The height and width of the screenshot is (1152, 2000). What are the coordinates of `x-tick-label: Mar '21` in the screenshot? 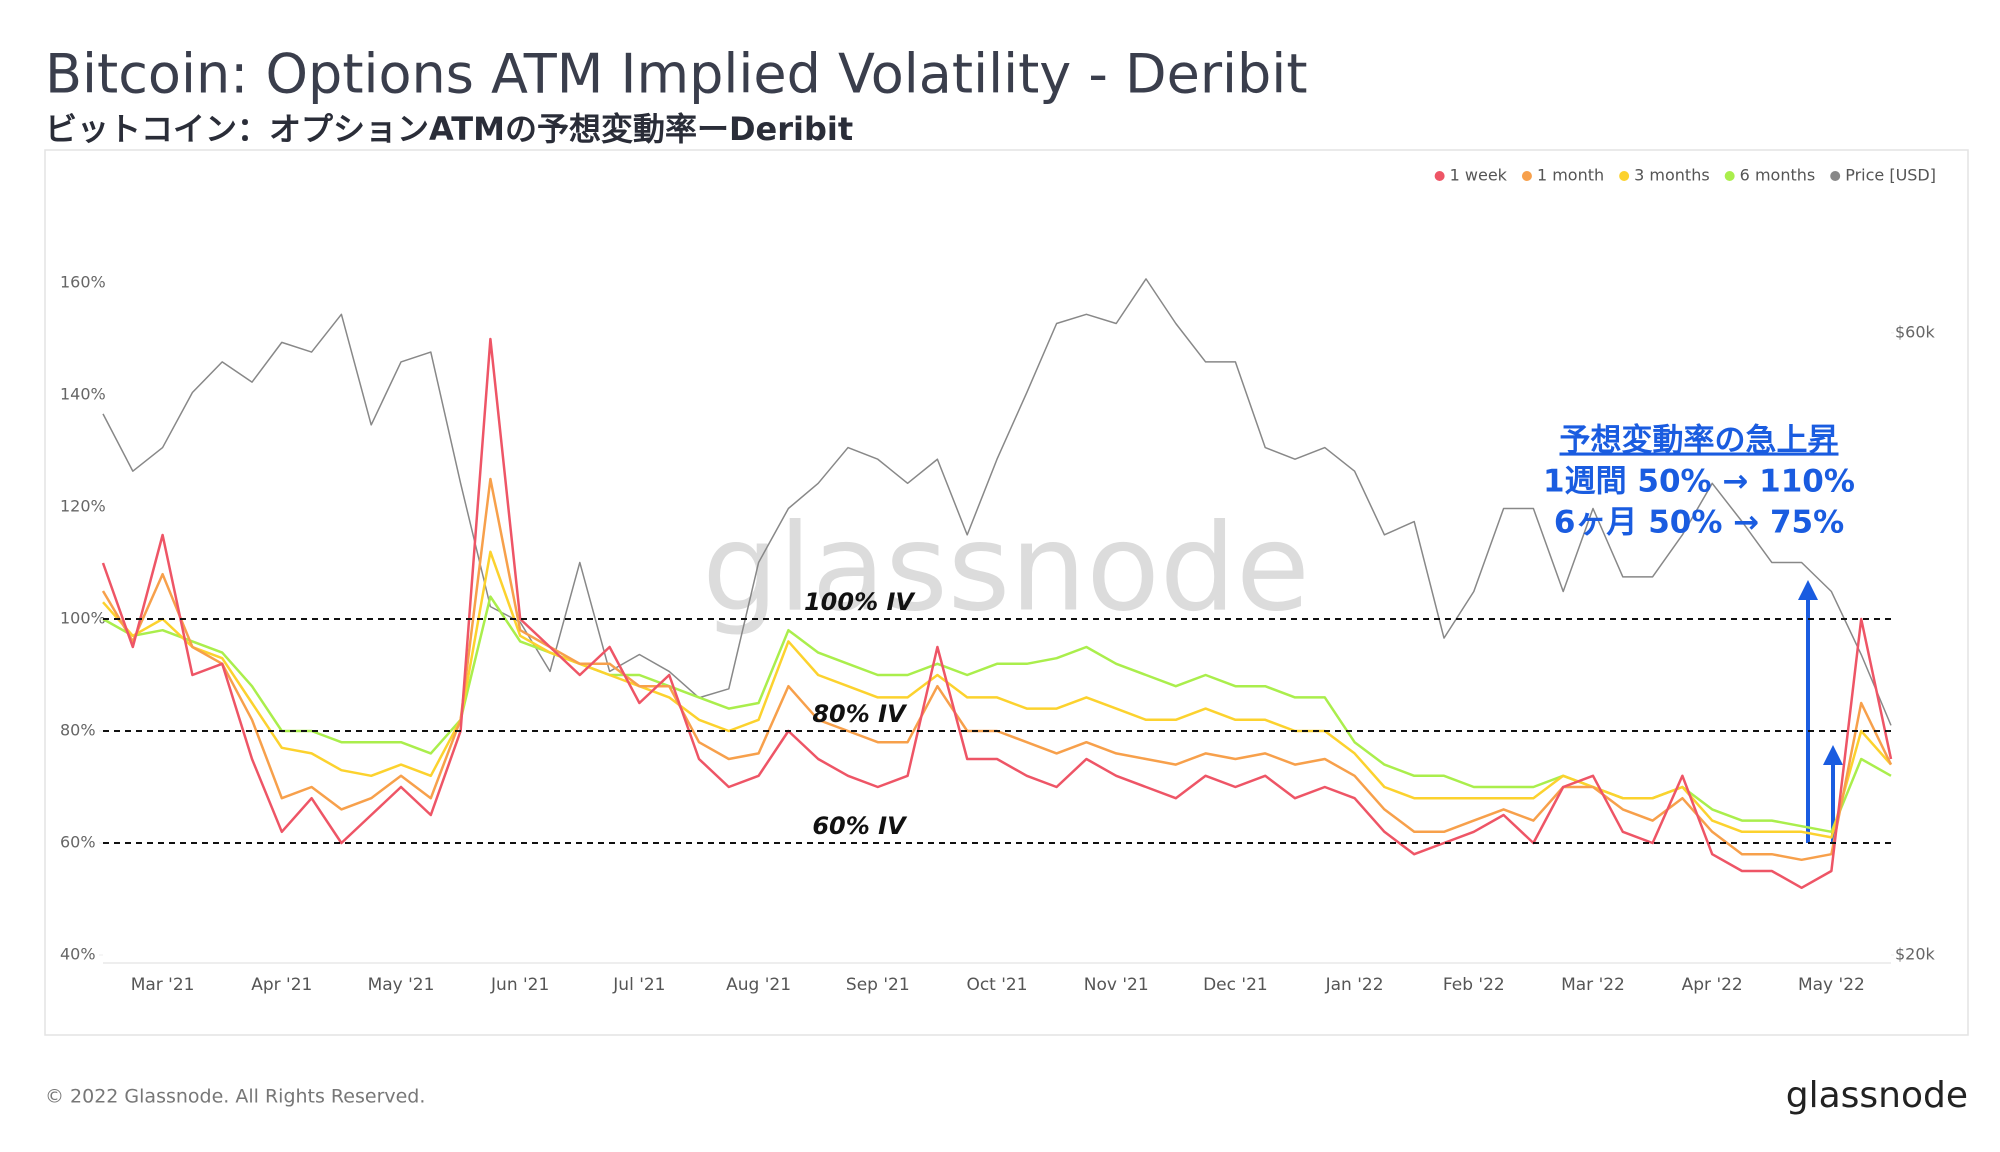 It's located at (163, 985).